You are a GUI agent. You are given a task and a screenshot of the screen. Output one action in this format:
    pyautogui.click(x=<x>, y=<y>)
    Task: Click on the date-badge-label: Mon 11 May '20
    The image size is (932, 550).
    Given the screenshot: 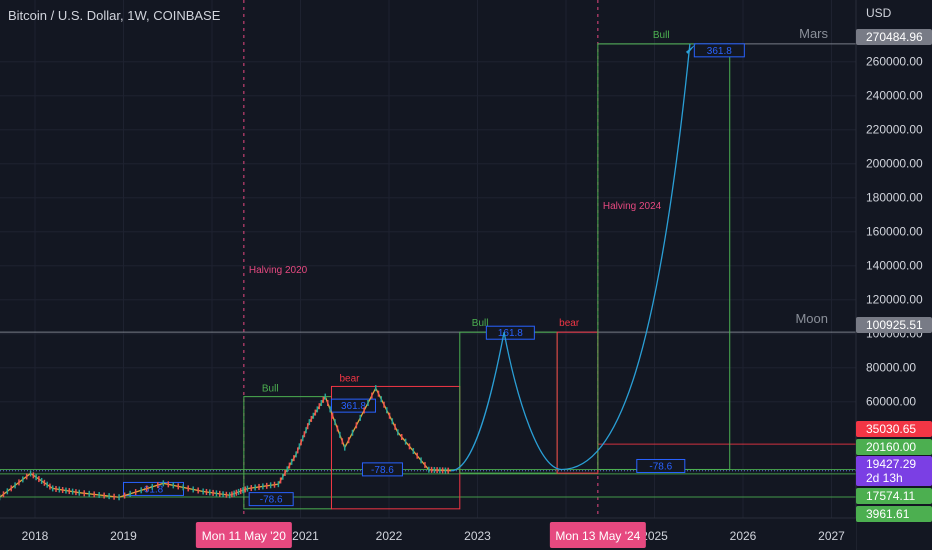 What is the action you would take?
    pyautogui.click(x=244, y=536)
    